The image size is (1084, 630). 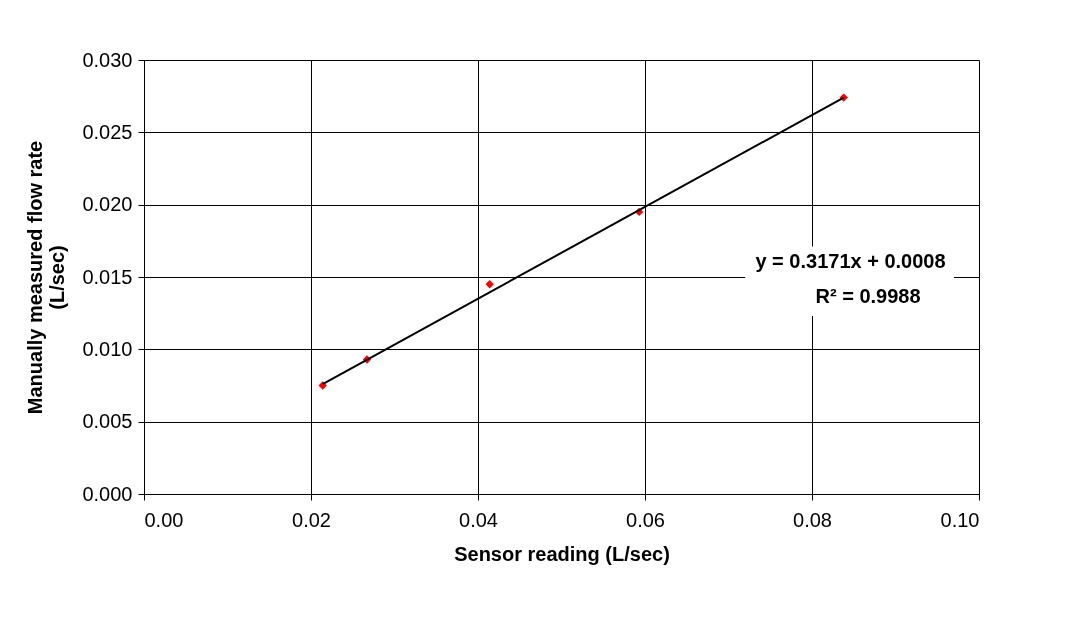 What do you see at coordinates (107, 59) in the screenshot?
I see `y-tick-label: 0.030` at bounding box center [107, 59].